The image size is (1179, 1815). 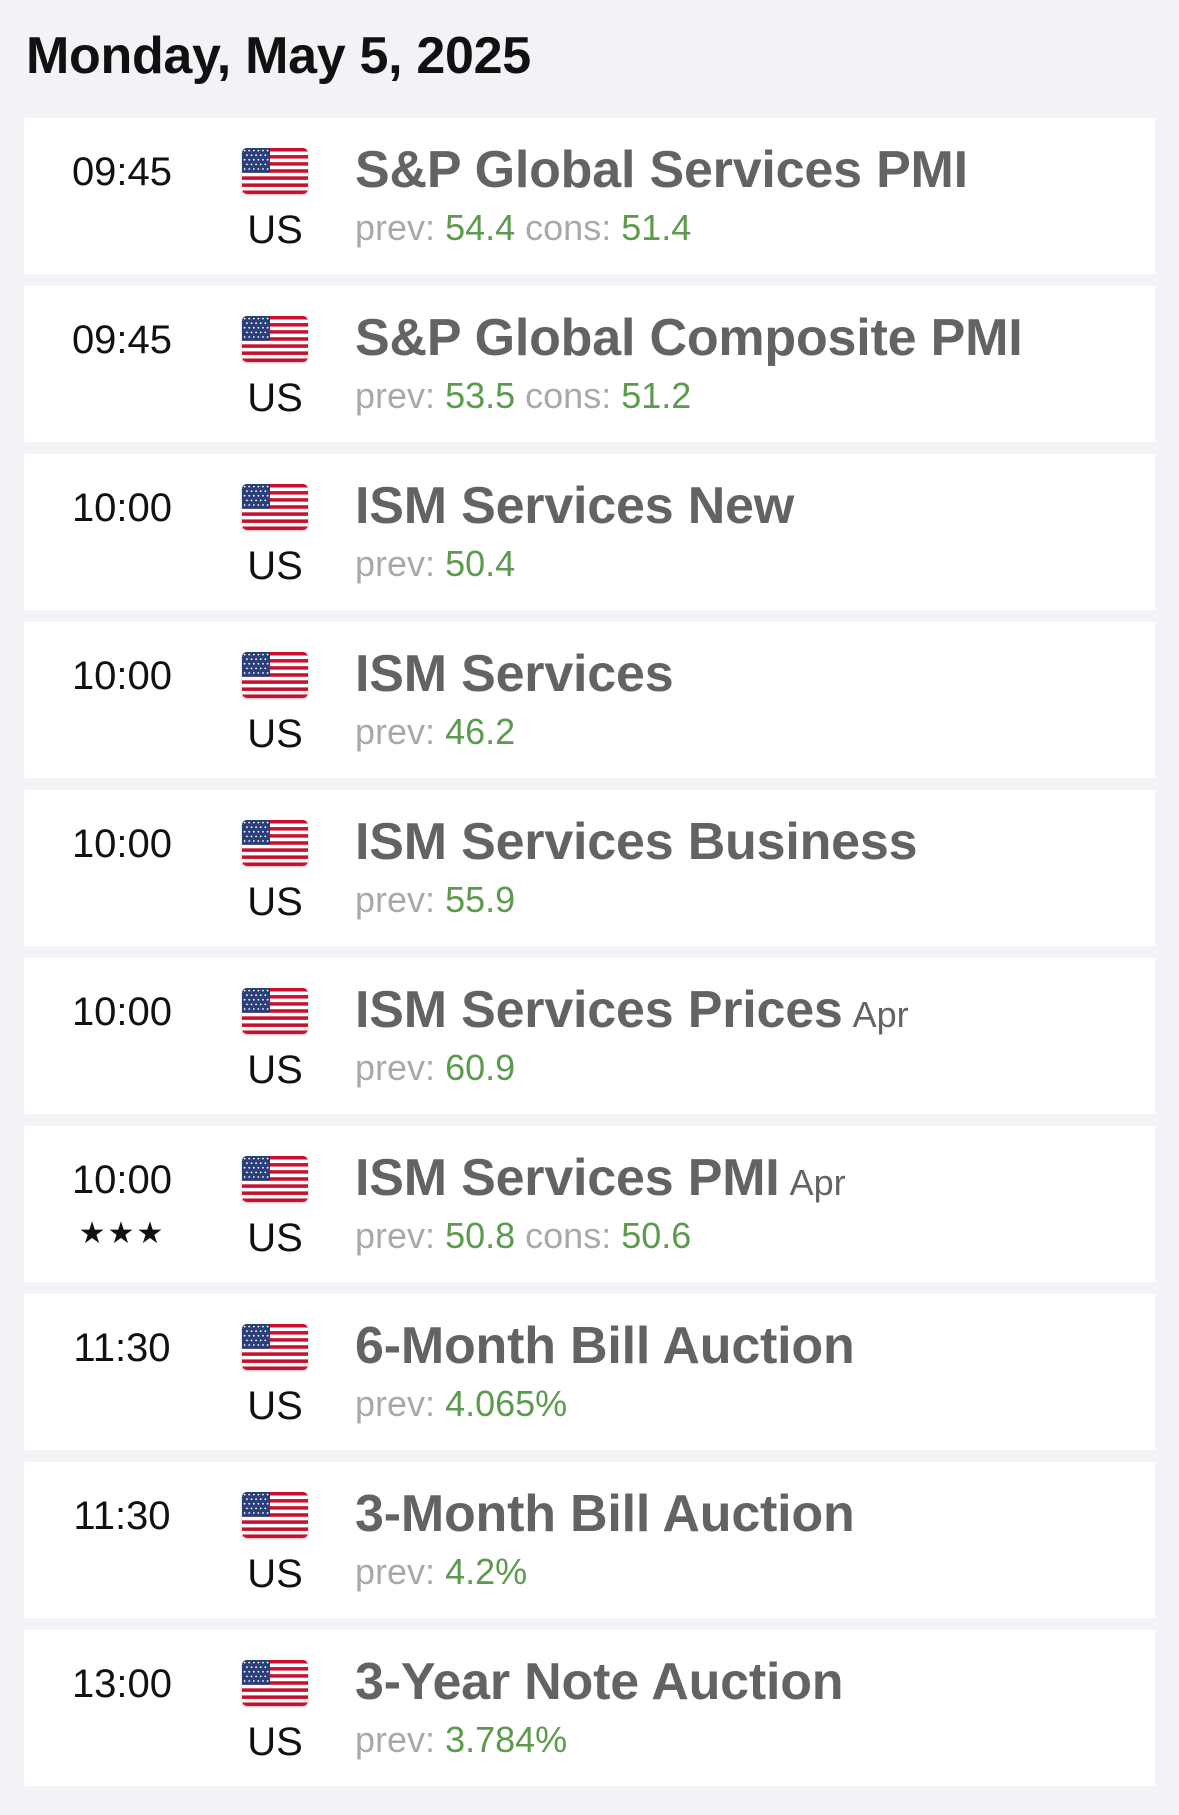 I want to click on event-name: ISM Services PMI, so click(x=567, y=1178).